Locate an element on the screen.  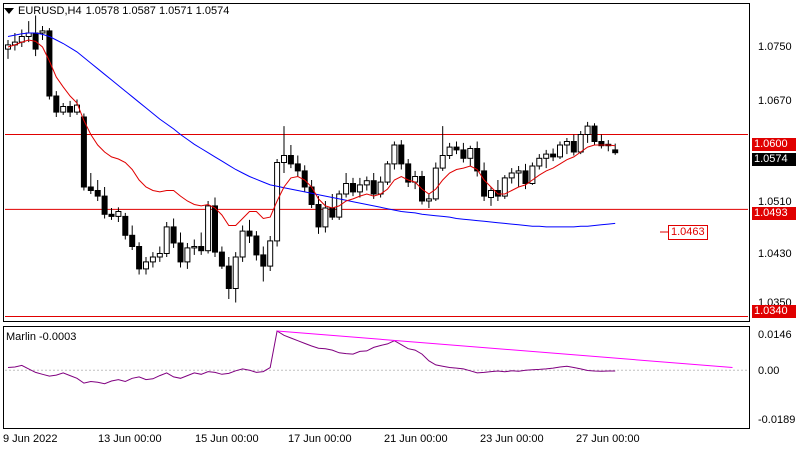
time-axis-label: 23 Jun 00:00 is located at coordinates (512, 439).